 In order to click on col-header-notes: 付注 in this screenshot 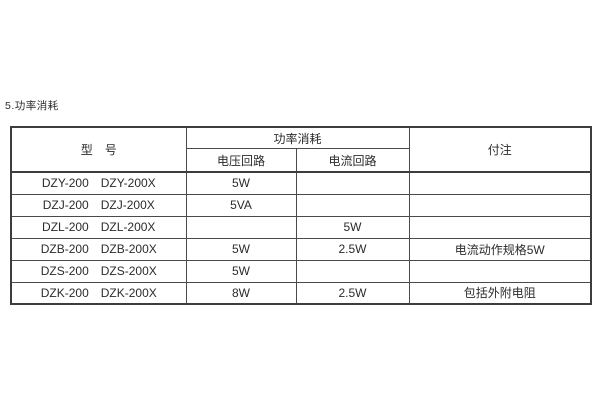, I will do `click(500, 149)`.